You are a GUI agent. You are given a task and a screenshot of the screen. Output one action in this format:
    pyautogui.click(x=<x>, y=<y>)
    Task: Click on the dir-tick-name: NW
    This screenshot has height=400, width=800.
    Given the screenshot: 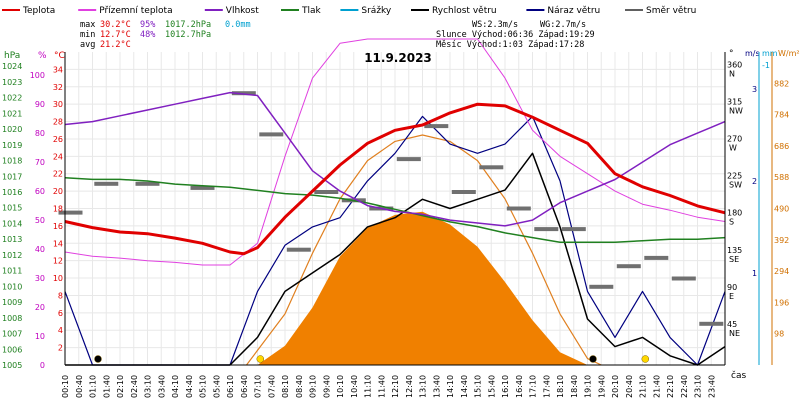 What is the action you would take?
    pyautogui.click(x=736, y=111)
    